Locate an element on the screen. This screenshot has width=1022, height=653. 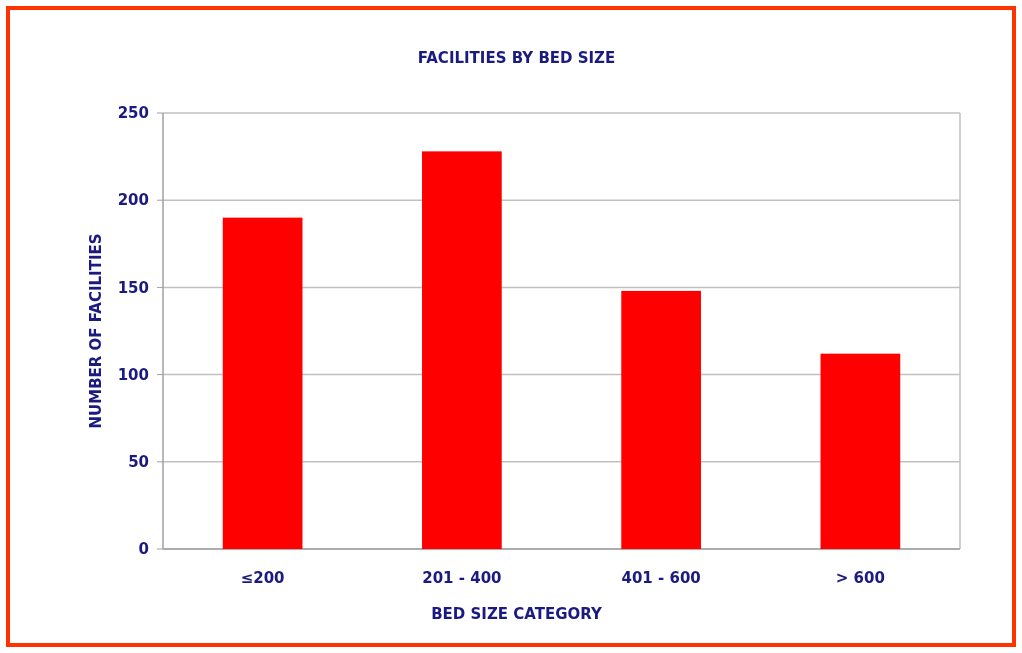
x-tick-label: ≤200 is located at coordinates (262, 578).